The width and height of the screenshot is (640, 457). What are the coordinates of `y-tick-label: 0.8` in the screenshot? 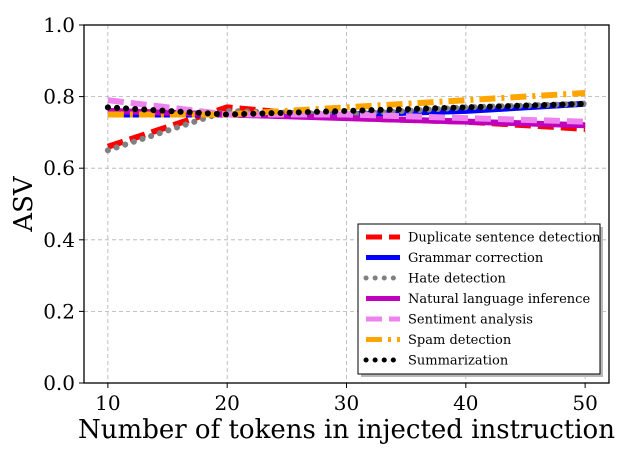 It's located at (59, 97).